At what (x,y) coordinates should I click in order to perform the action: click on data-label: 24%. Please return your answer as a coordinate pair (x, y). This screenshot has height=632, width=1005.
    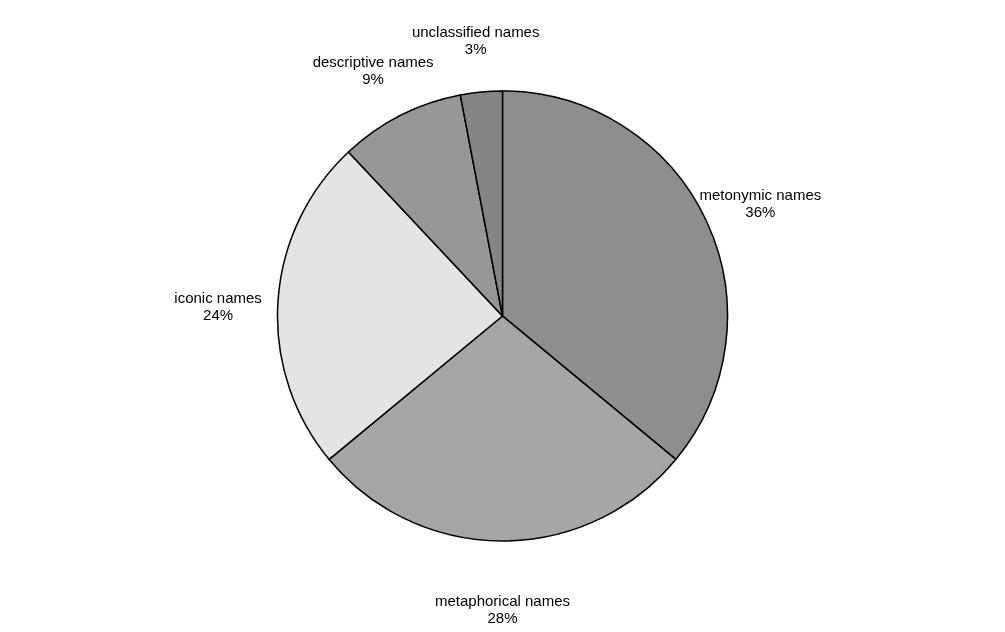
    Looking at the image, I should click on (218, 315).